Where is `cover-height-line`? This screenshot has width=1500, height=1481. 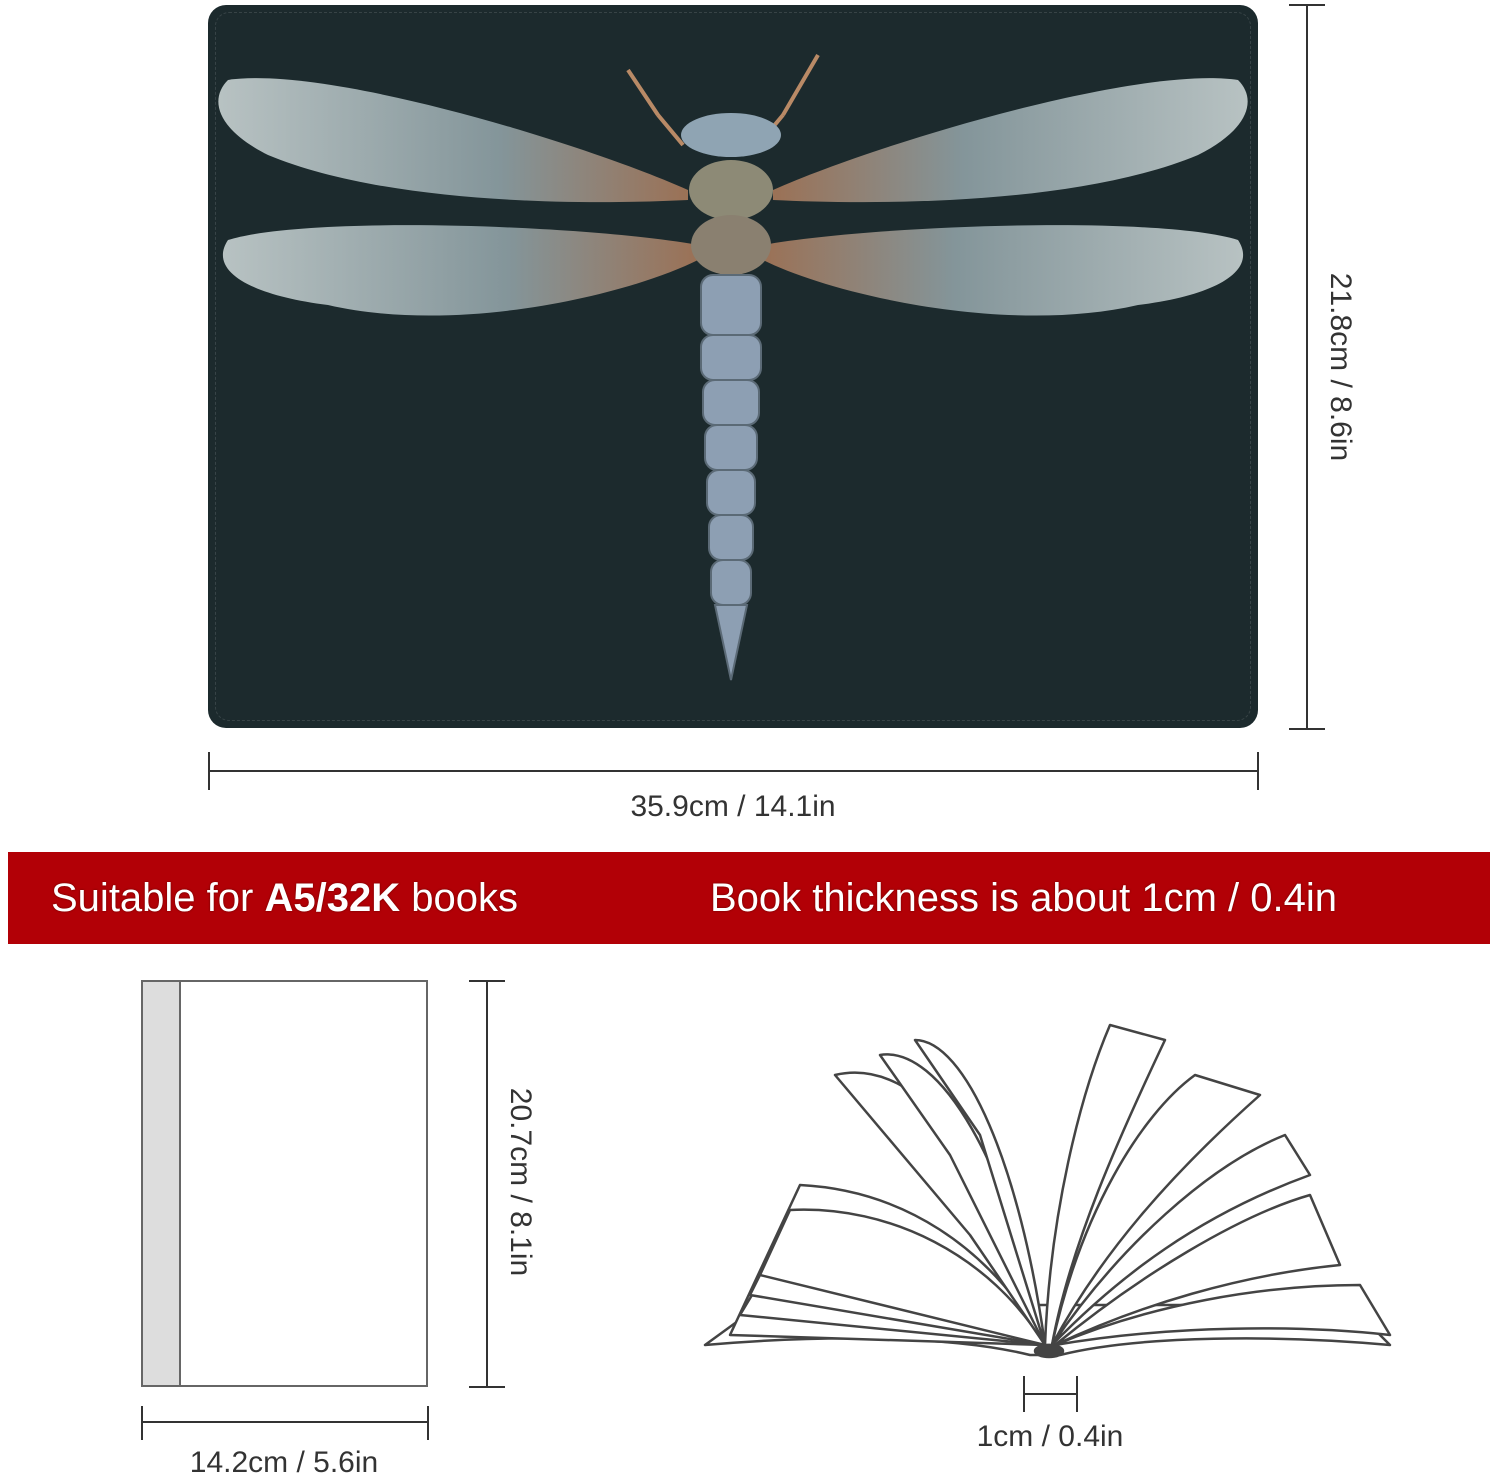
cover-height-line is located at coordinates (1307, 367).